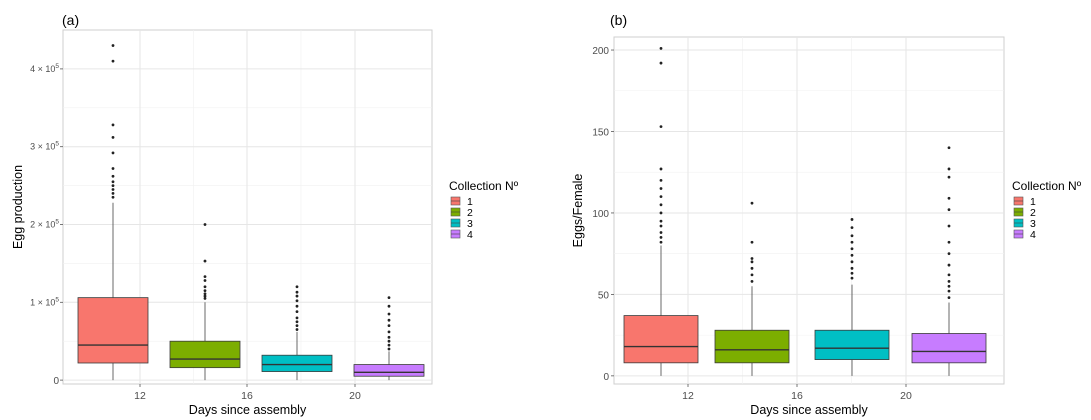 This screenshot has width=1091, height=420. What do you see at coordinates (44, 68) in the screenshot?
I see `y-tick-label: 4 × 10⁵` at bounding box center [44, 68].